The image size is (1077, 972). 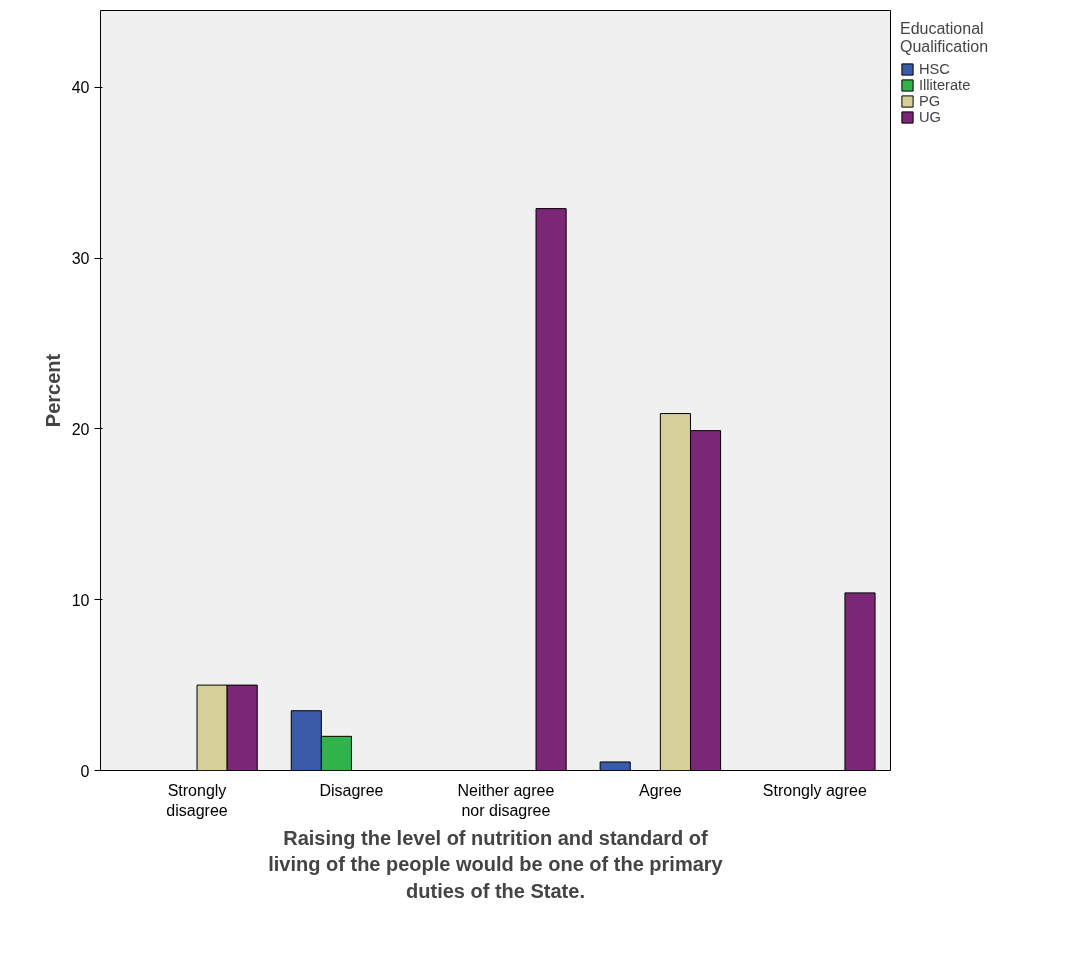 What do you see at coordinates (80, 259) in the screenshot?
I see `y-tick-label: 30` at bounding box center [80, 259].